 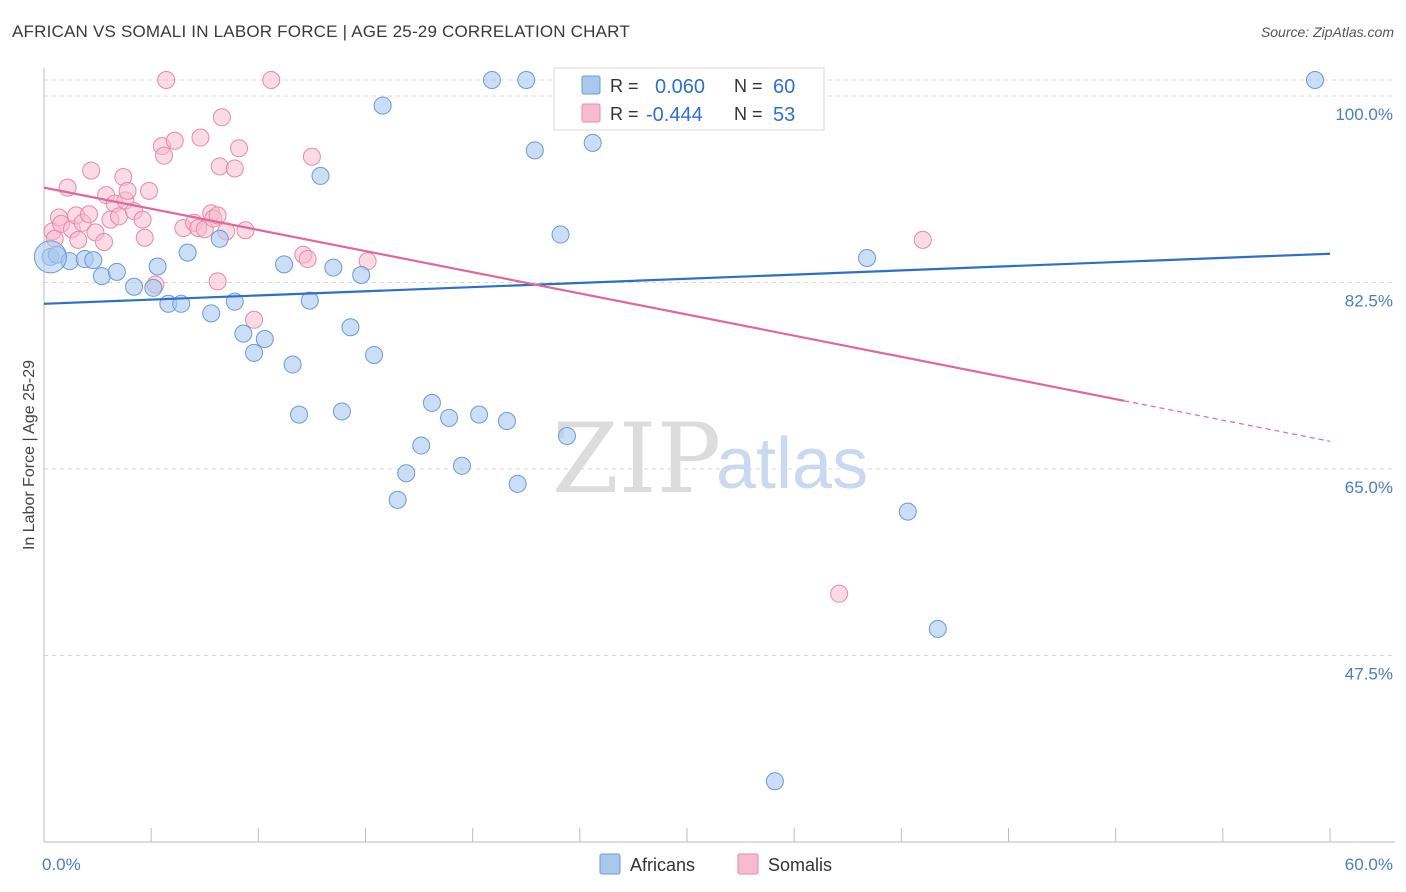 I want to click on source-label: Source: ZipAtlas.com, so click(x=1327, y=32).